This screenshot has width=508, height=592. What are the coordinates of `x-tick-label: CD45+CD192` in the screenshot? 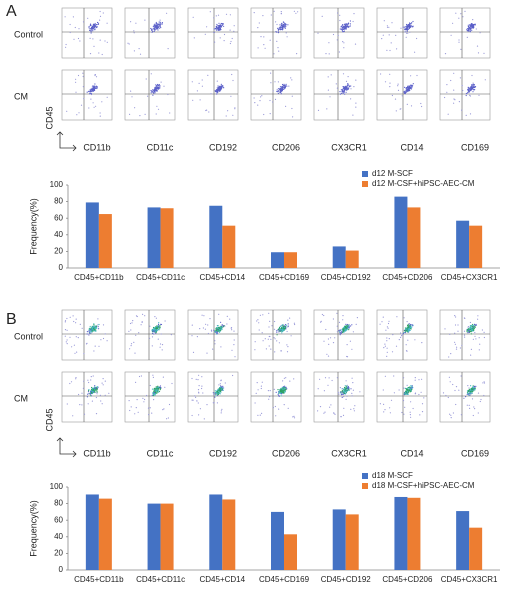 It's located at (346, 277).